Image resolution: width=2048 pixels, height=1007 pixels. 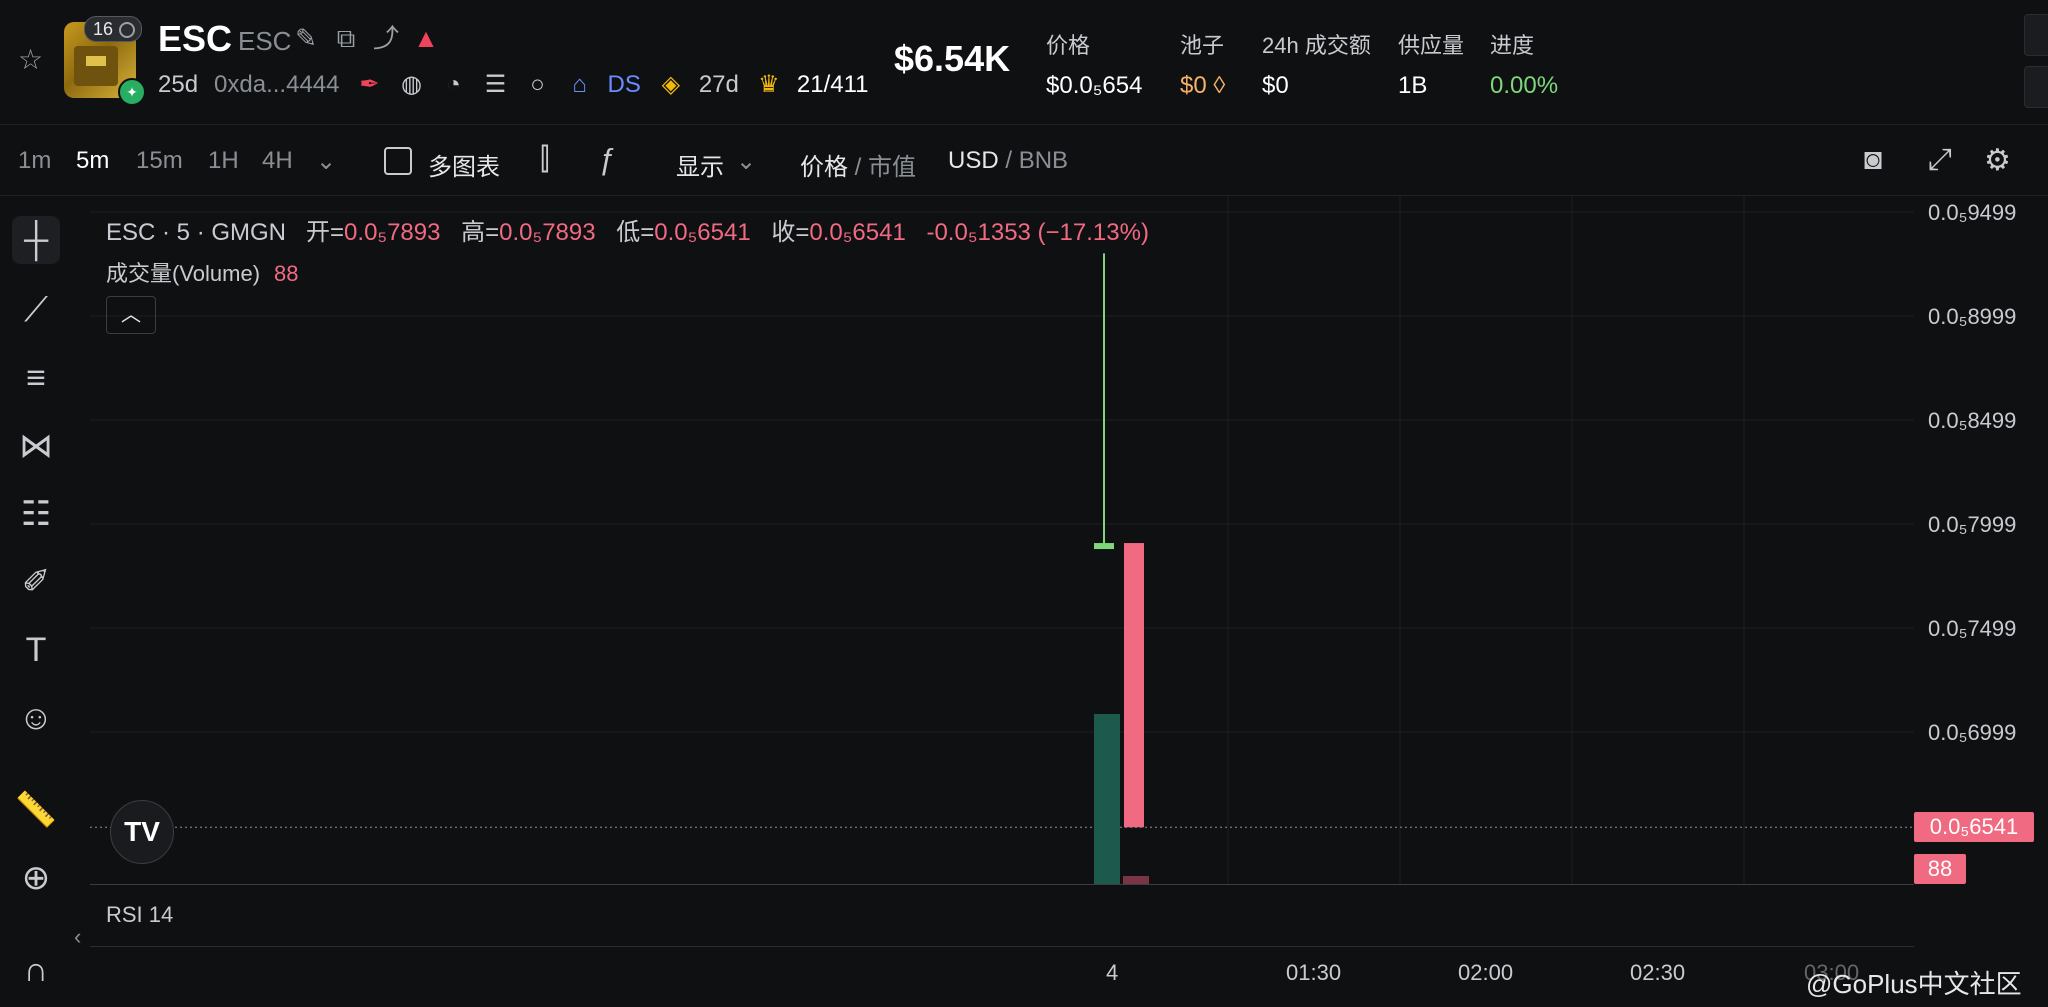 I want to click on share-icon: ⤴, so click(x=385, y=38).